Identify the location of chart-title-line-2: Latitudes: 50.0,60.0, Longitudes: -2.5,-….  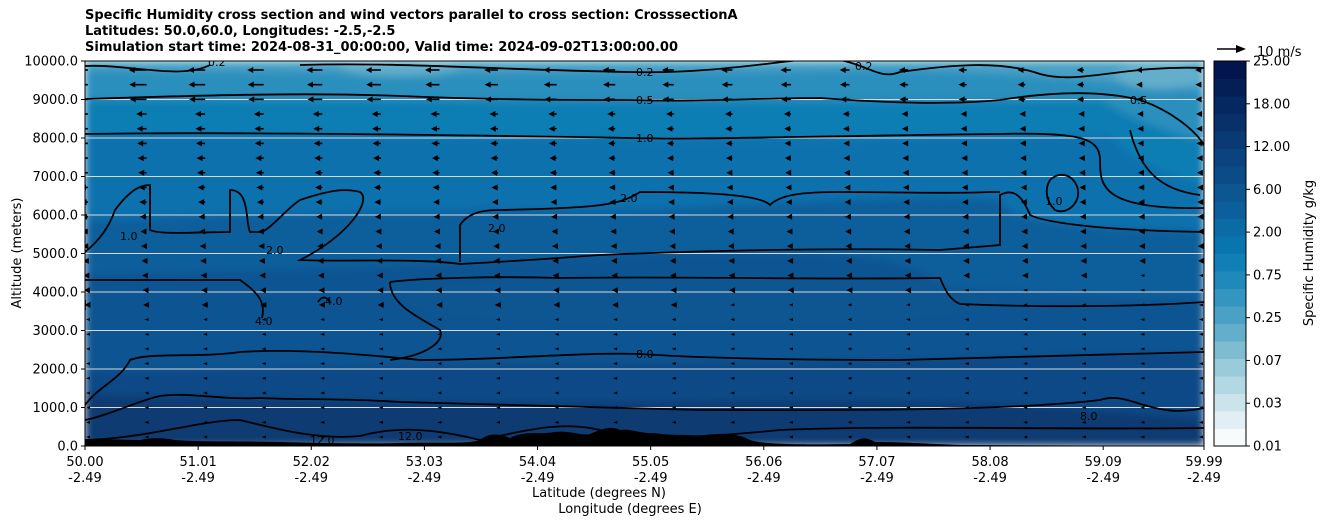
(240, 31).